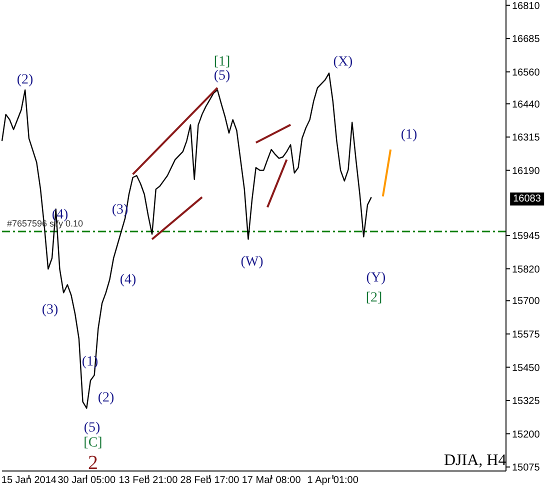  What do you see at coordinates (93, 443) in the screenshot?
I see `annotation: [C]` at bounding box center [93, 443].